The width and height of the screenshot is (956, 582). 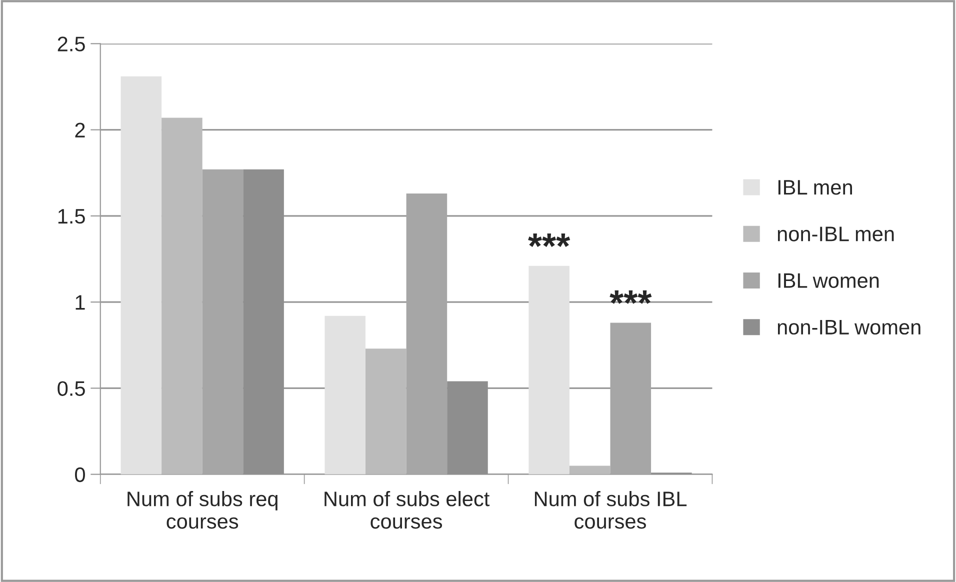 I want to click on y-tick-label: 1.5, so click(x=71, y=216).